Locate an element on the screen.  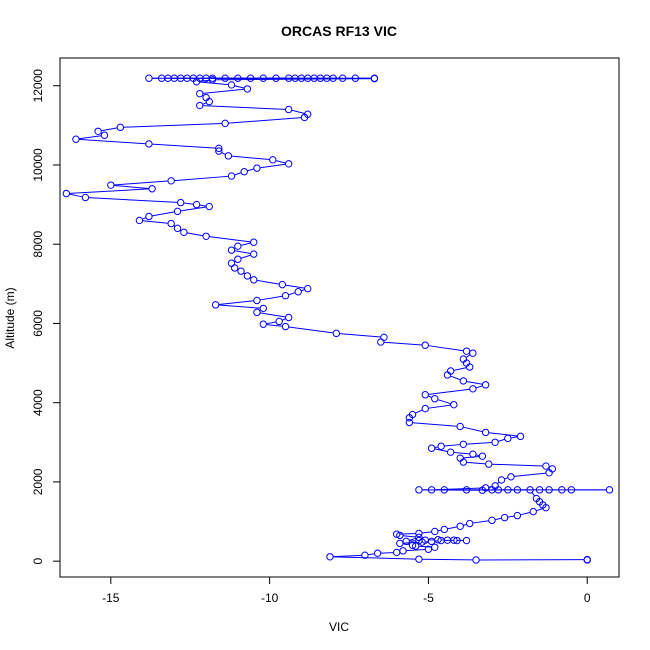
x-tick-label: -10 is located at coordinates (270, 598).